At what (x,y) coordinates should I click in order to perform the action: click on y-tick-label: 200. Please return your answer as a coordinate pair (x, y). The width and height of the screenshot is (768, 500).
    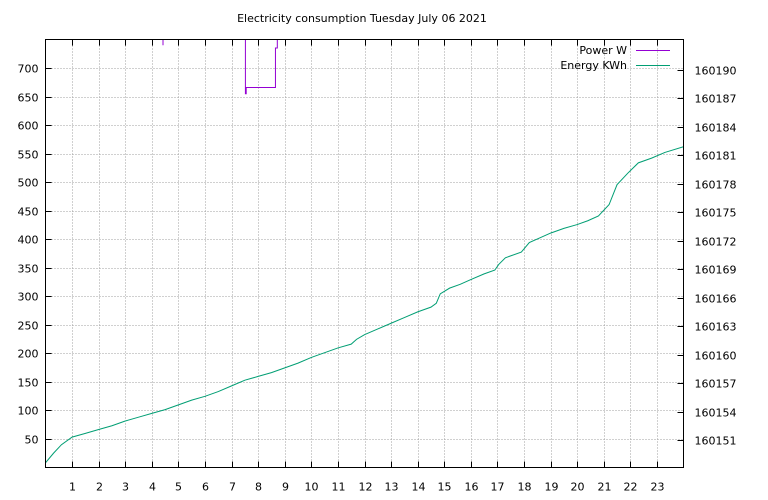
    Looking at the image, I should click on (28, 354).